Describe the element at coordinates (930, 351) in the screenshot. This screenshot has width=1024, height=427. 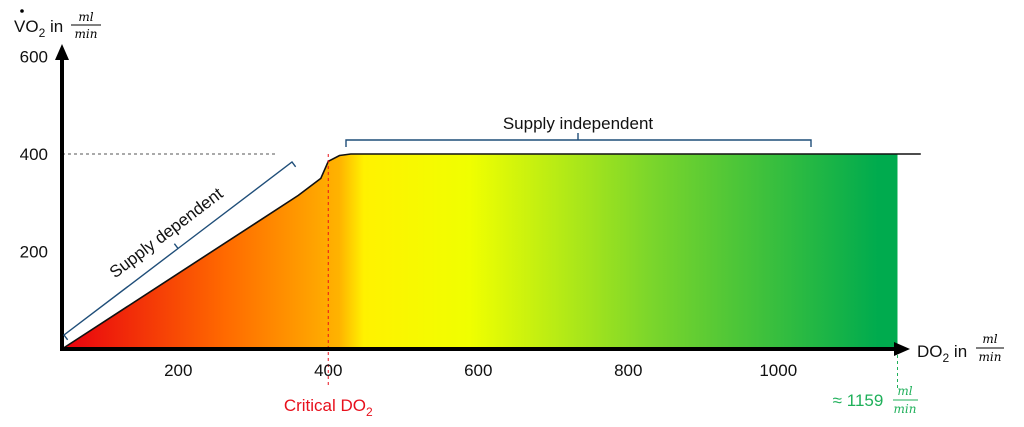
I see `x-axis-label: DO` at that location.